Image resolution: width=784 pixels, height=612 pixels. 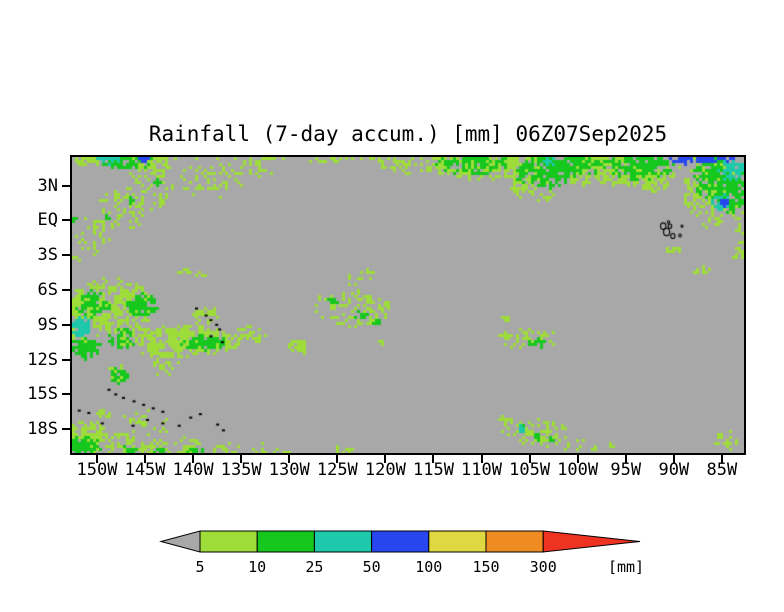 I want to click on colorbar-tick-label: 25, so click(x=314, y=567).